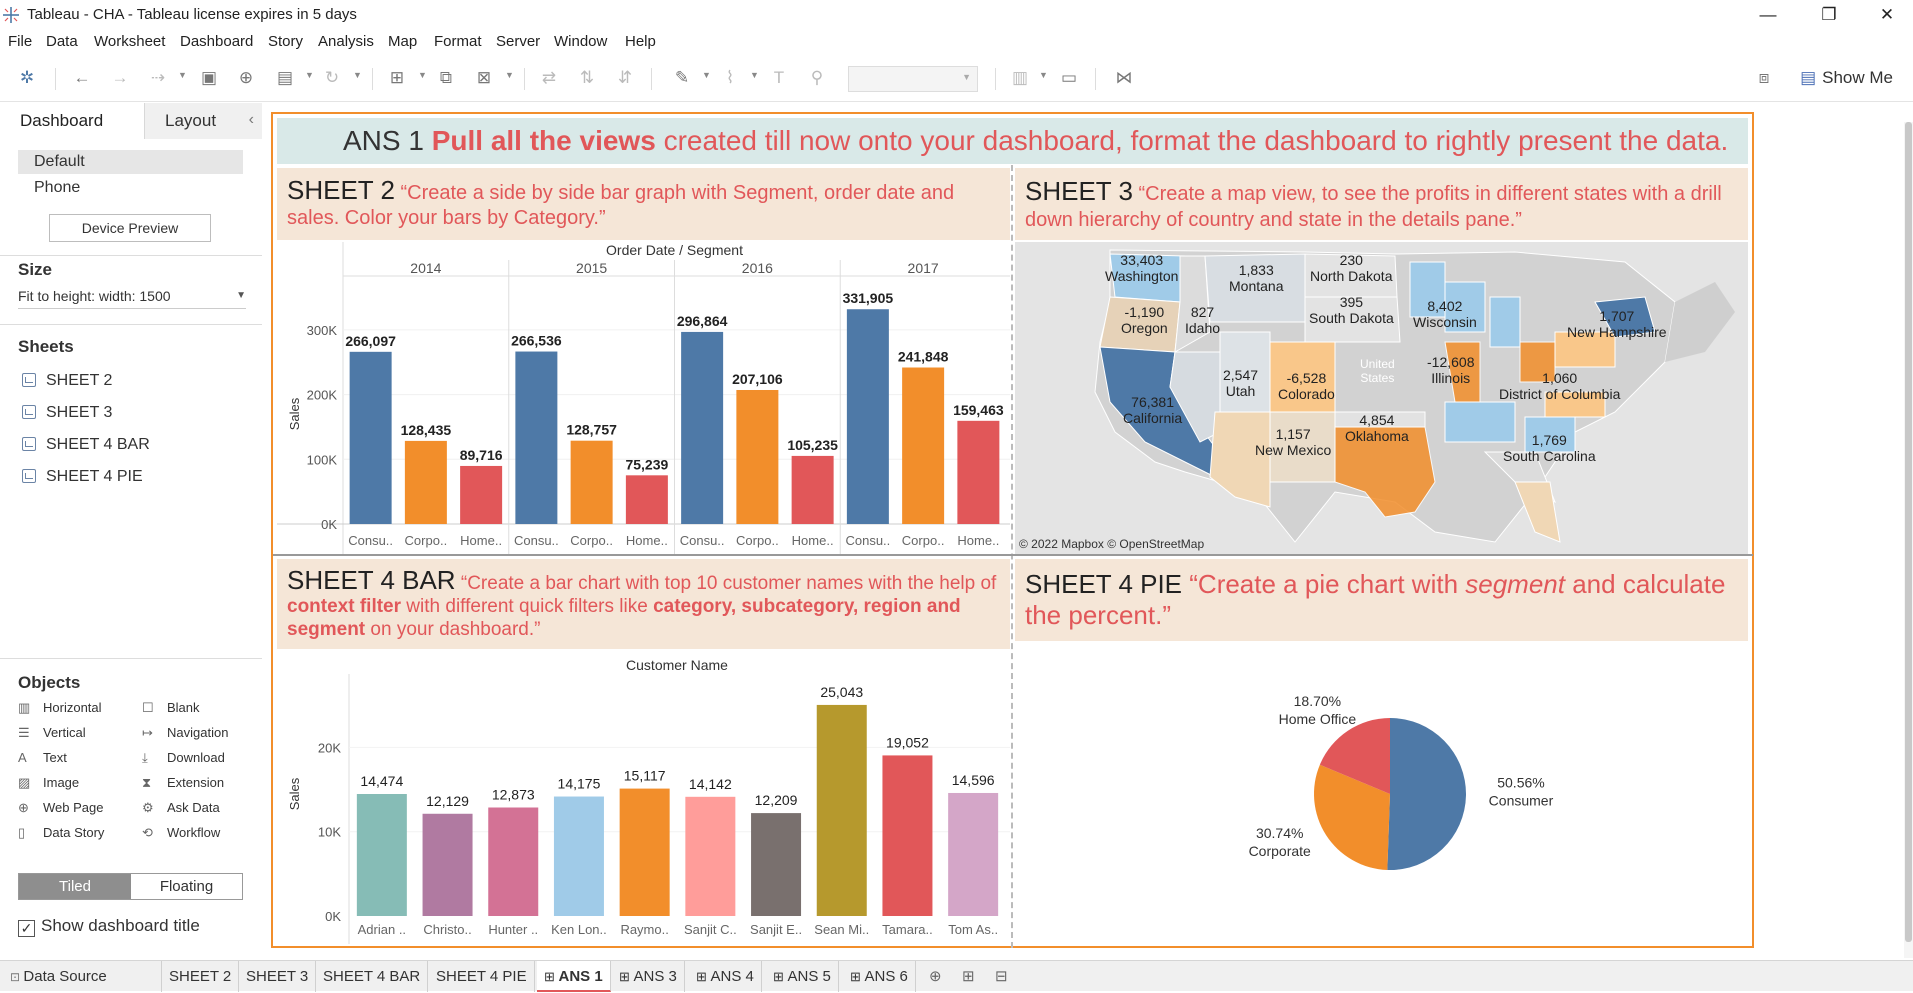 The height and width of the screenshot is (993, 1913). Describe the element at coordinates (779, 77) in the screenshot. I see `label-icon: T` at that location.